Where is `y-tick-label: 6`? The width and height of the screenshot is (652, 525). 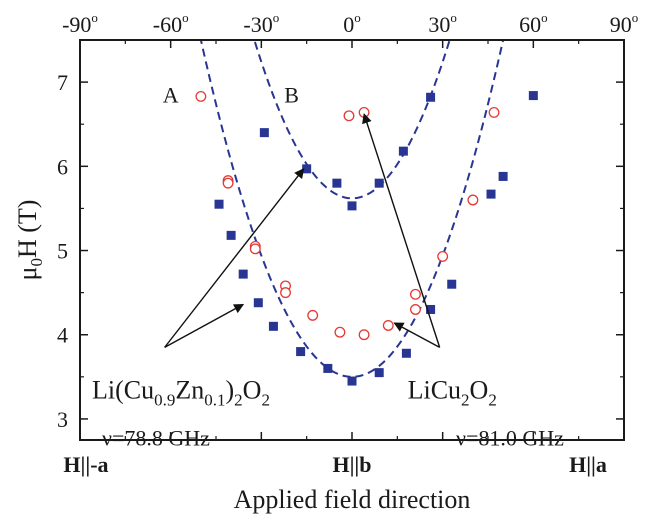 y-tick-label: 6 is located at coordinates (62, 166).